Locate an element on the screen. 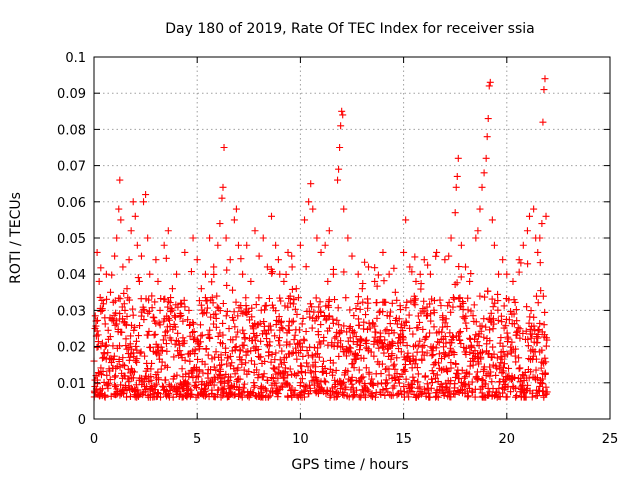 The width and height of the screenshot is (640, 485). y-axis-label: ROTI / TECUs is located at coordinates (16, 238).